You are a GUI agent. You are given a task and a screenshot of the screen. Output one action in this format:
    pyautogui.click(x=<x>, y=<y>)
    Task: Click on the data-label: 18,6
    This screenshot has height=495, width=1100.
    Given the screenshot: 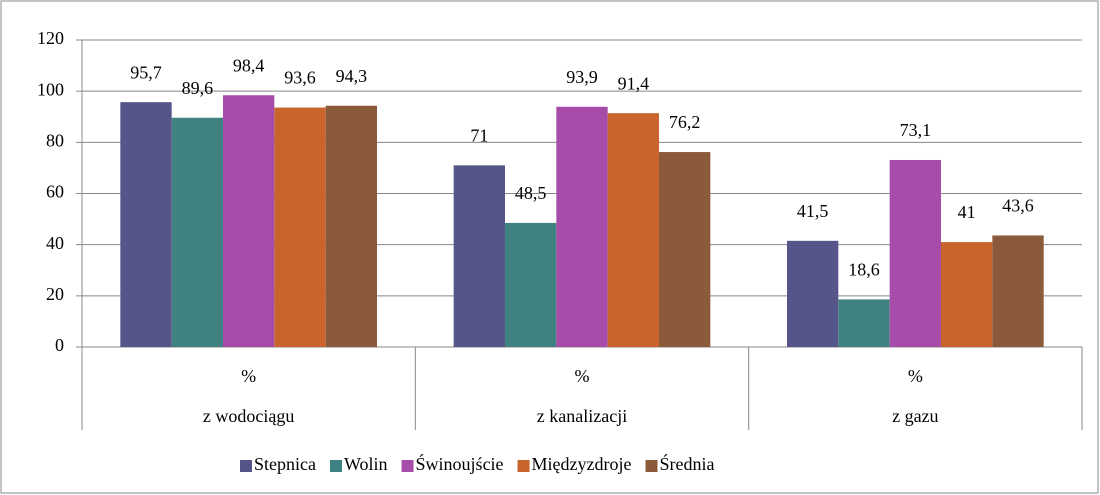 What is the action you would take?
    pyautogui.click(x=864, y=270)
    